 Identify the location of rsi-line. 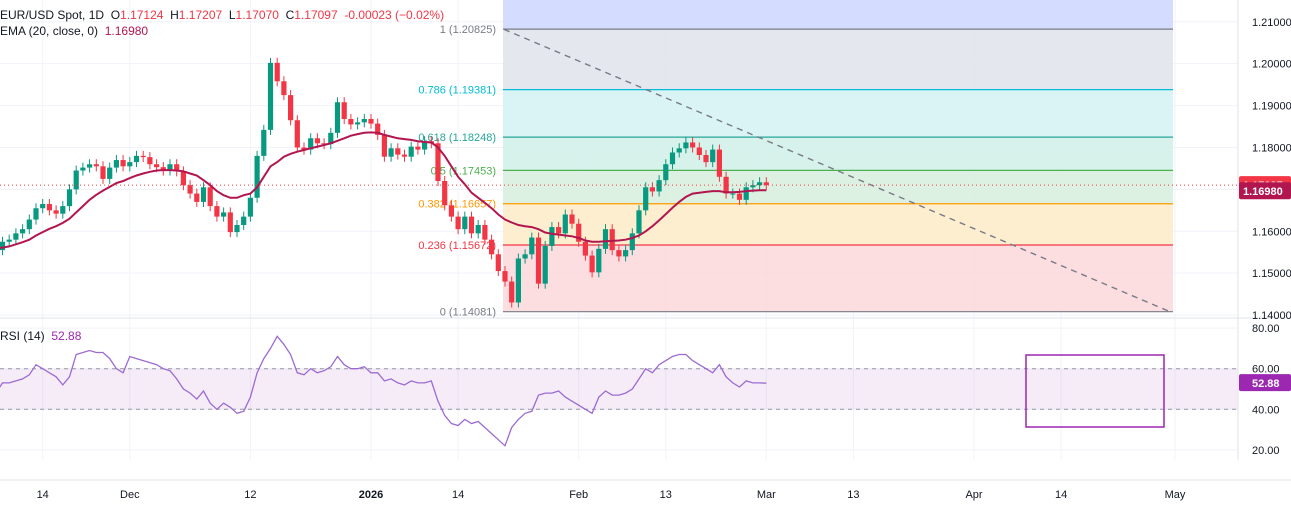
(383, 391).